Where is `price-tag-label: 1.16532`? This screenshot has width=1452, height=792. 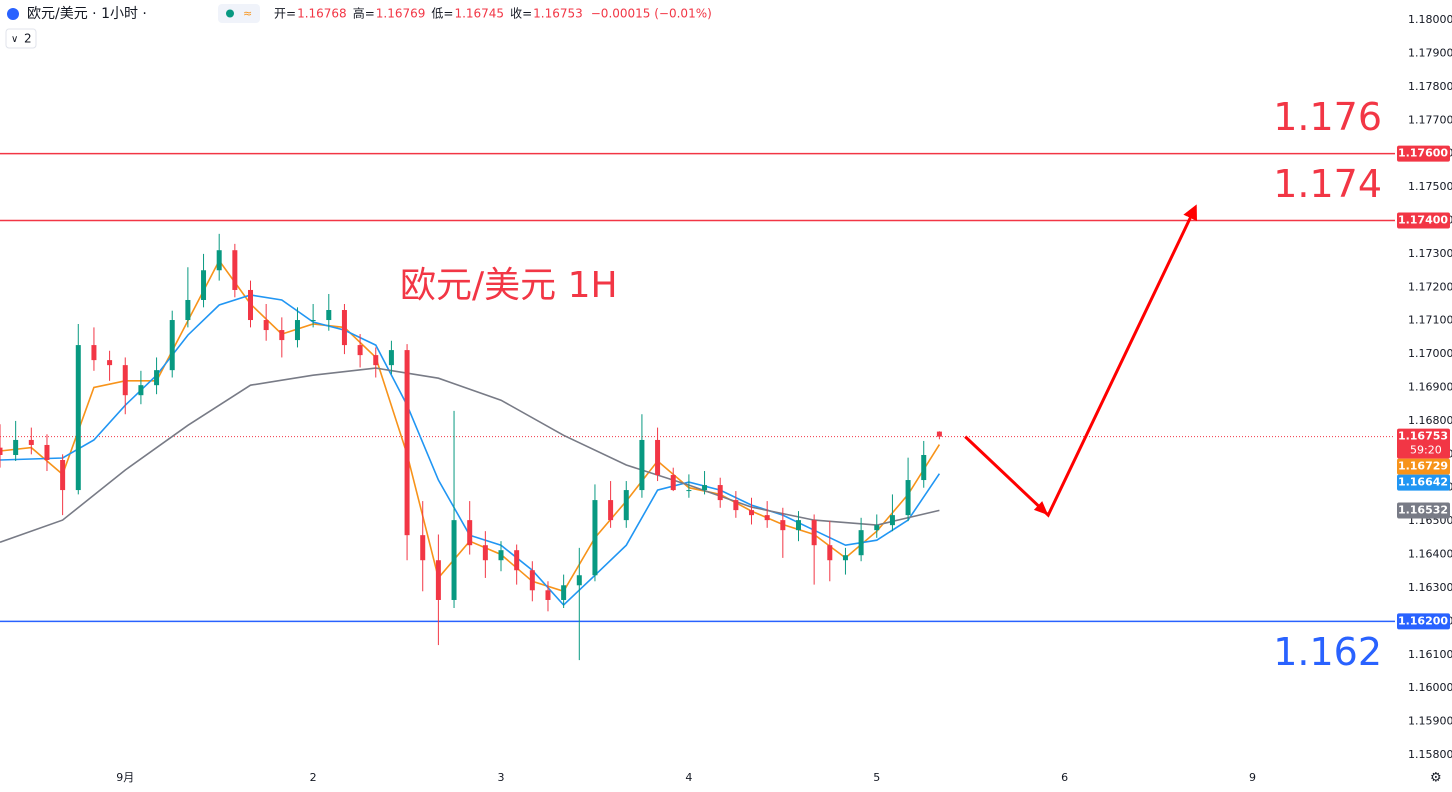
price-tag-label: 1.16532 is located at coordinates (1423, 509).